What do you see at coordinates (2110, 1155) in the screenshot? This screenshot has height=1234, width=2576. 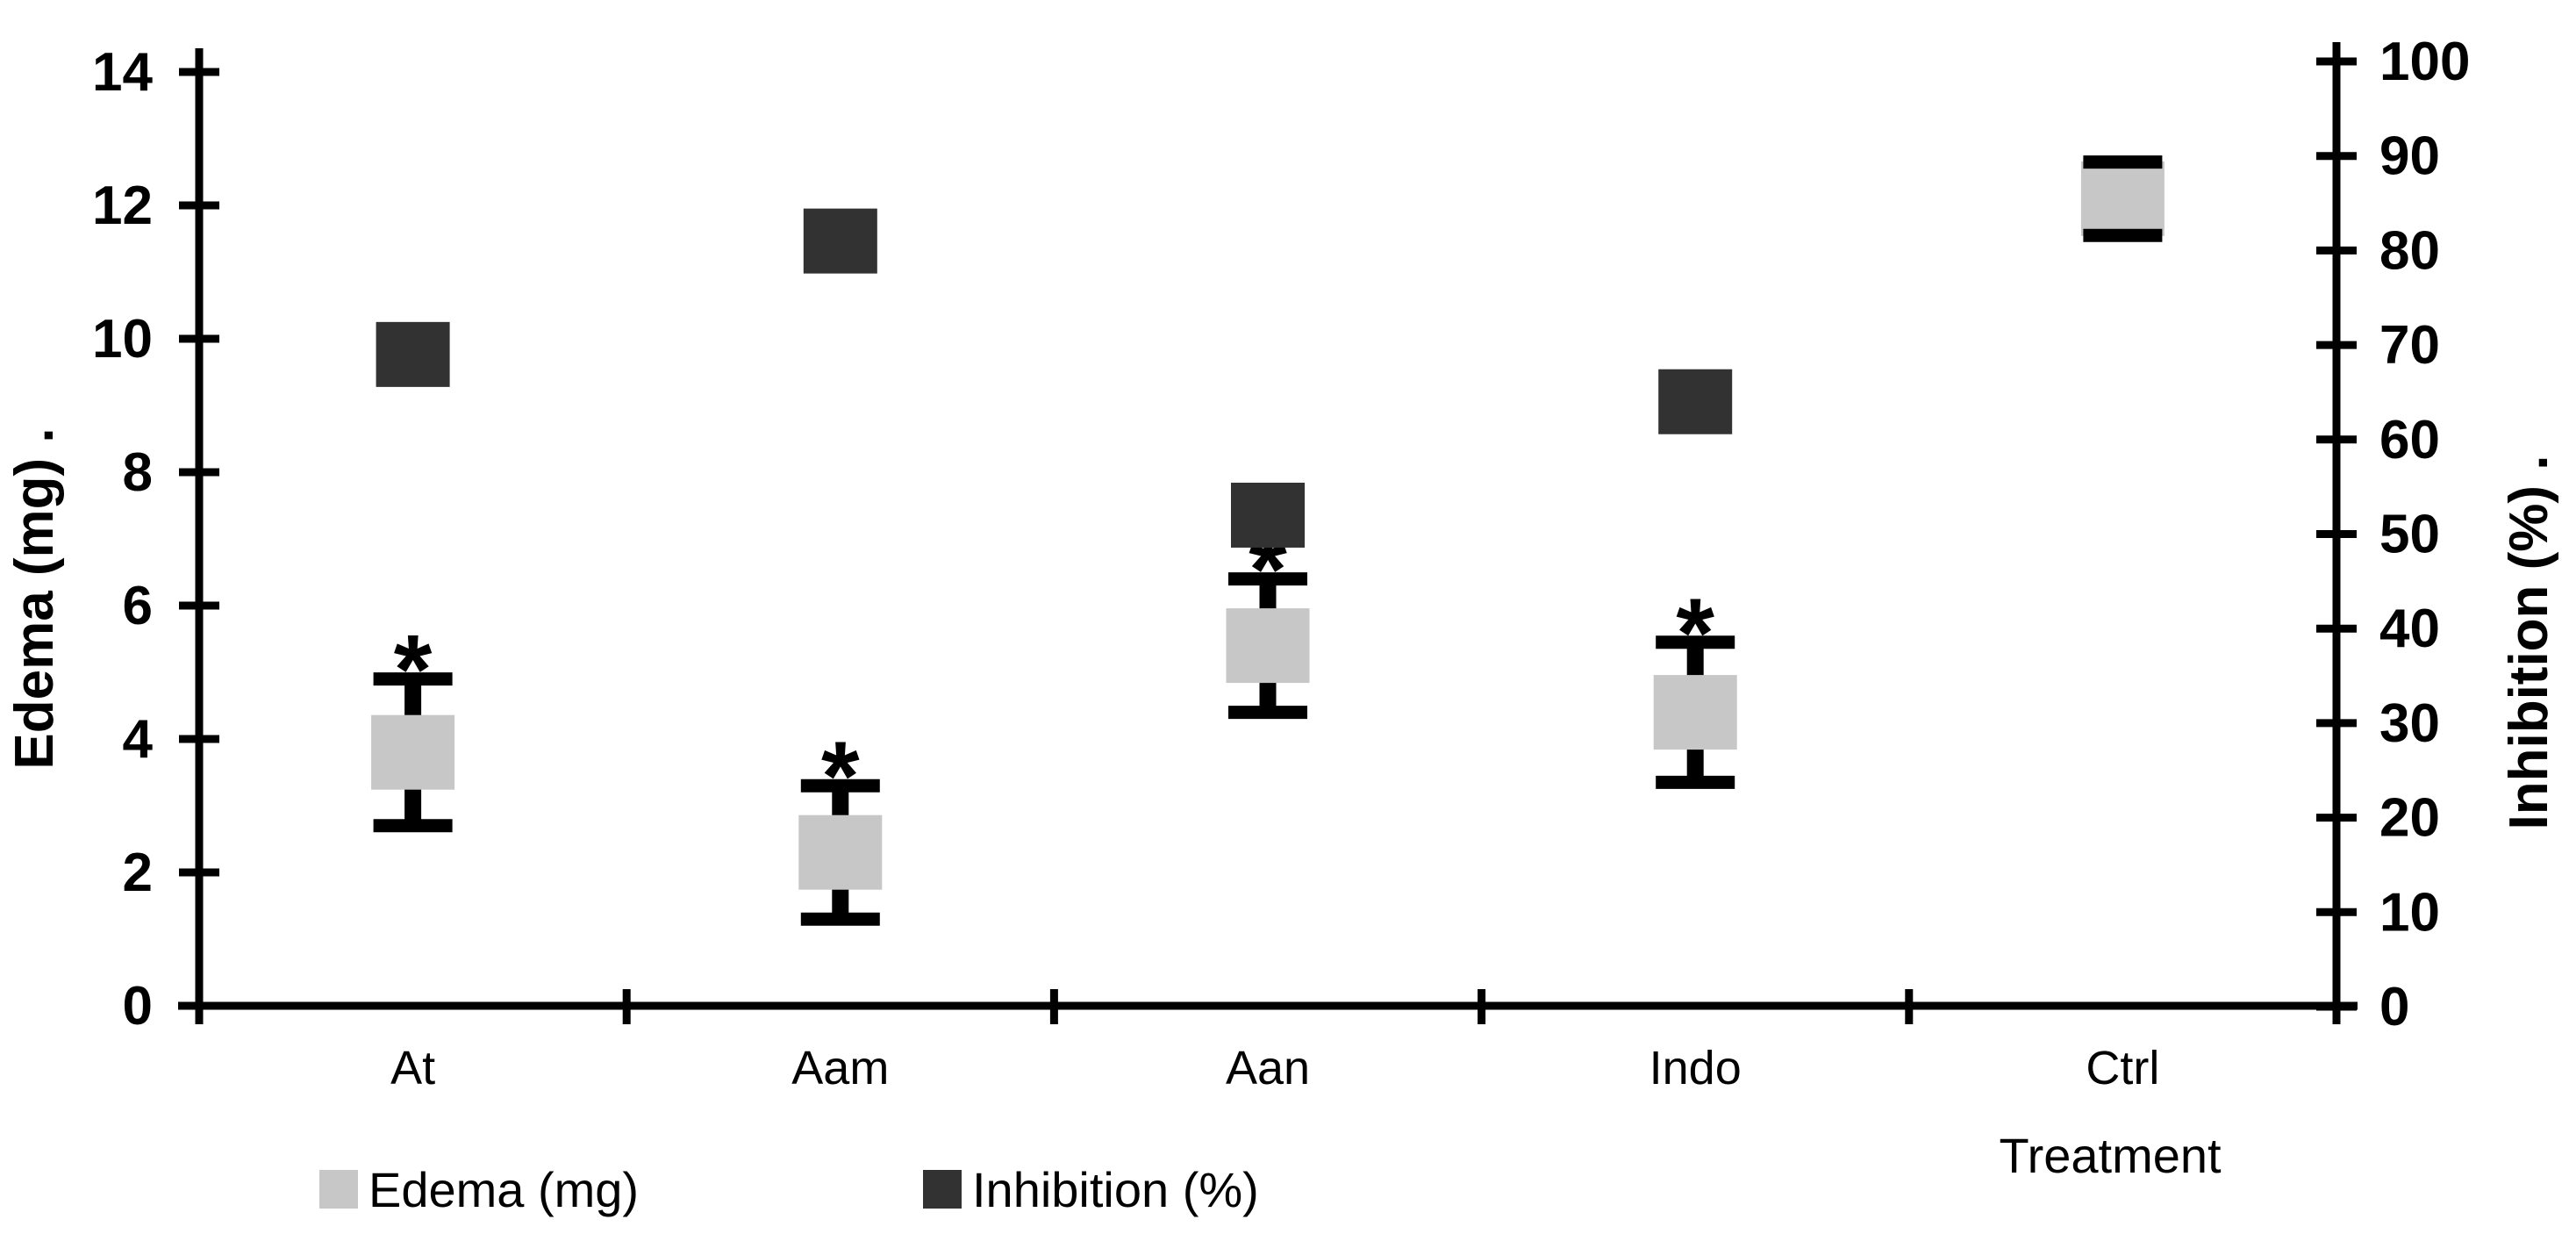 I see `x-axis-title: Treatment` at bounding box center [2110, 1155].